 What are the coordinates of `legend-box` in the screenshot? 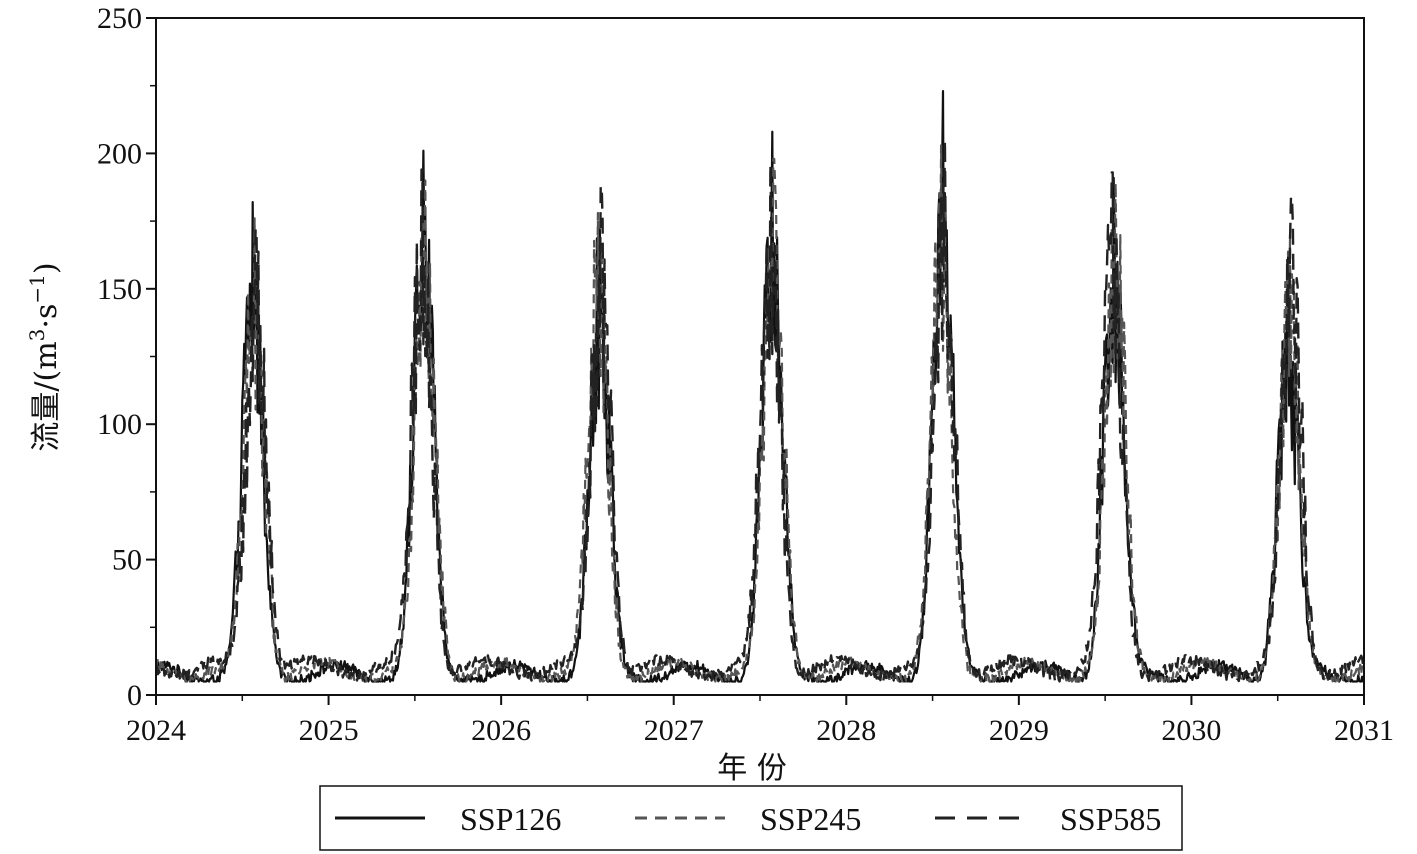 It's located at (751, 818).